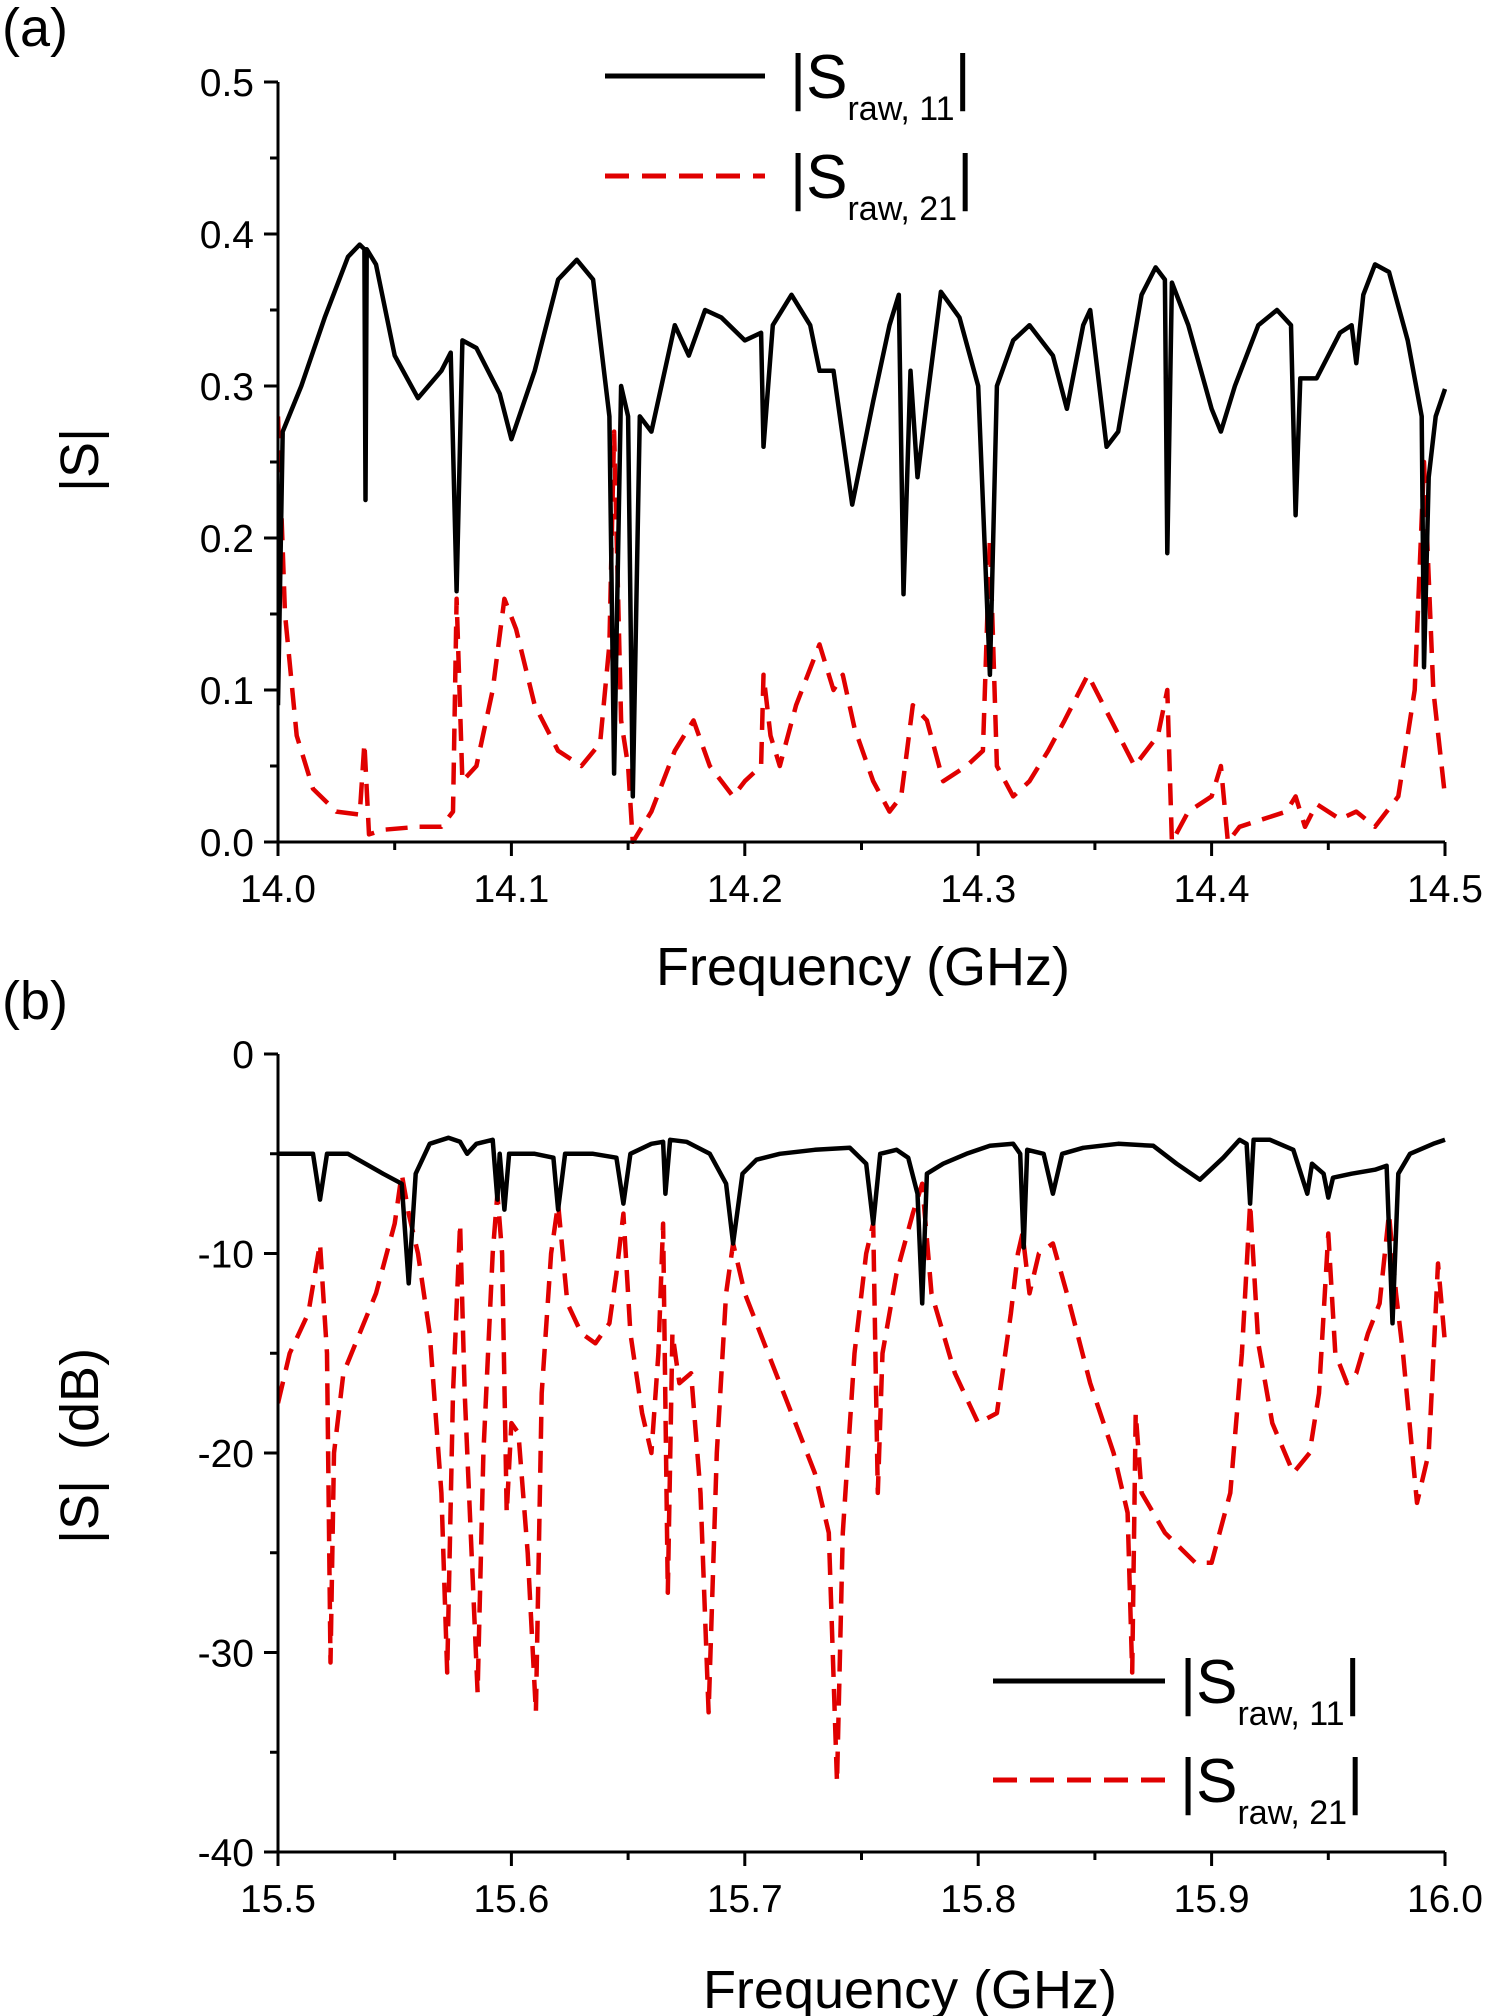 The width and height of the screenshot is (1501, 2016). I want to click on panel-a-legend-label-s11: |Sraw, 11|, so click(880, 85).